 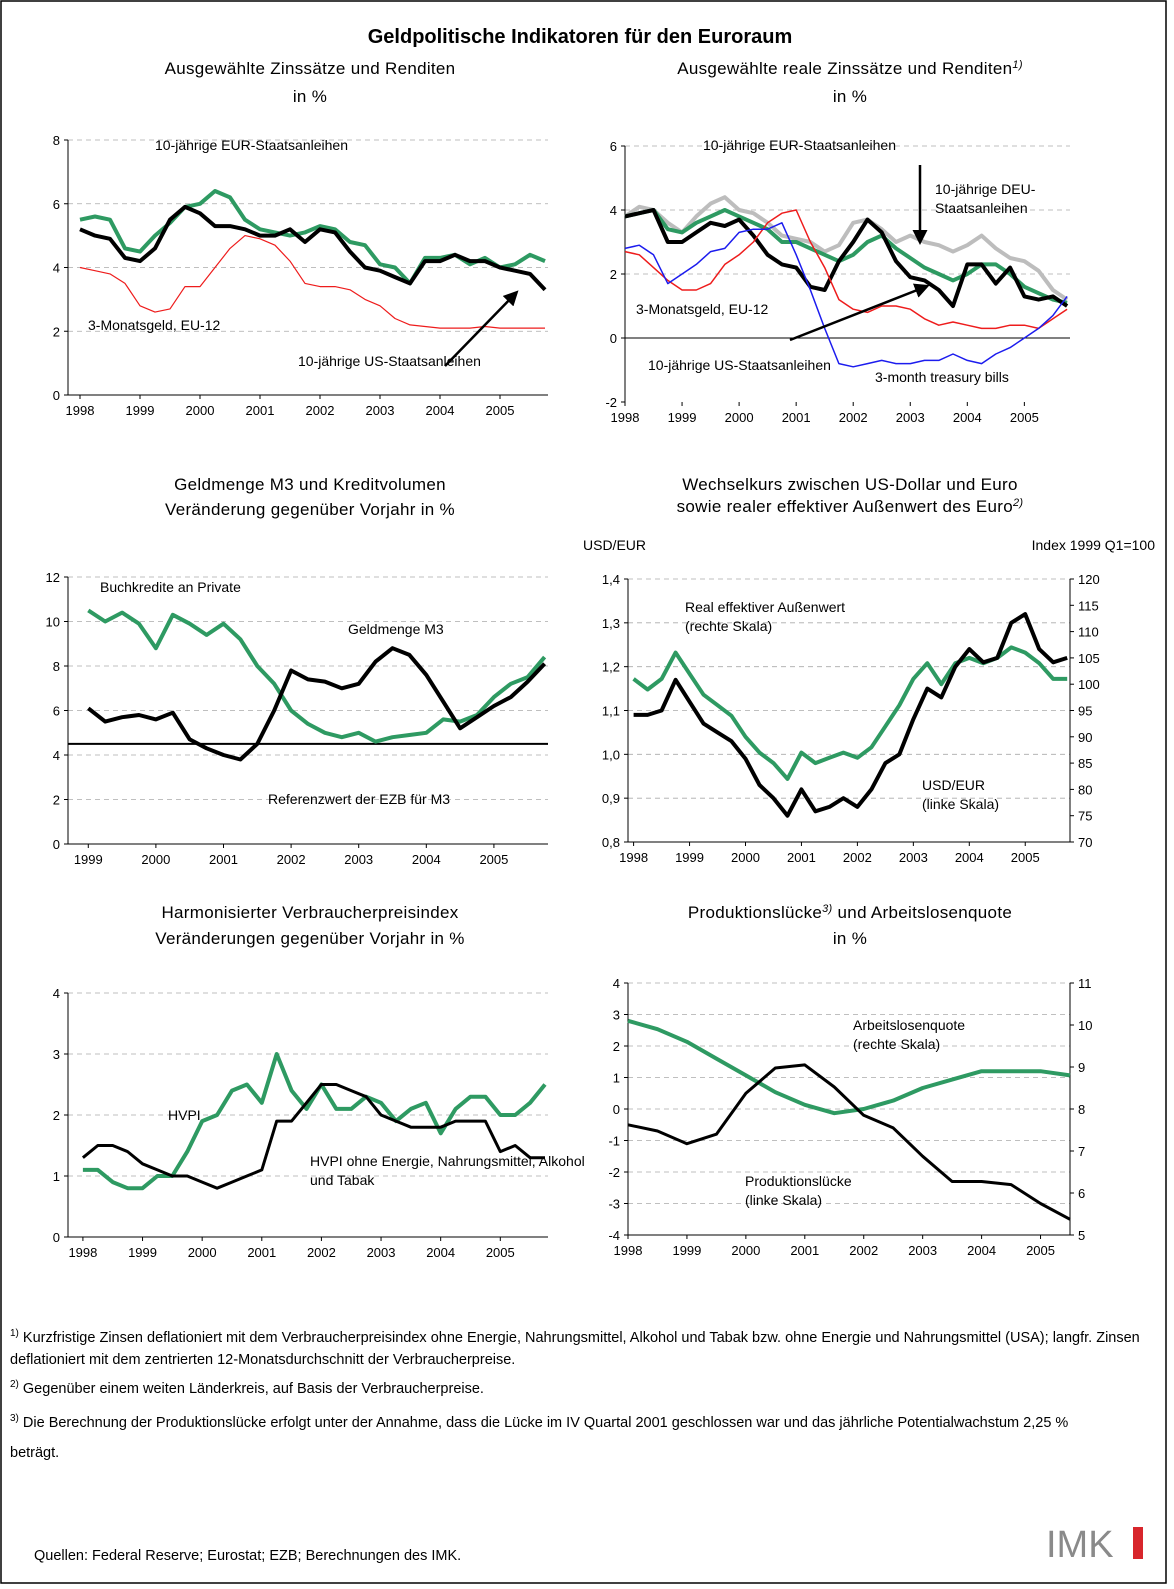 I want to click on y-tick-label: 2, so click(x=56, y=331).